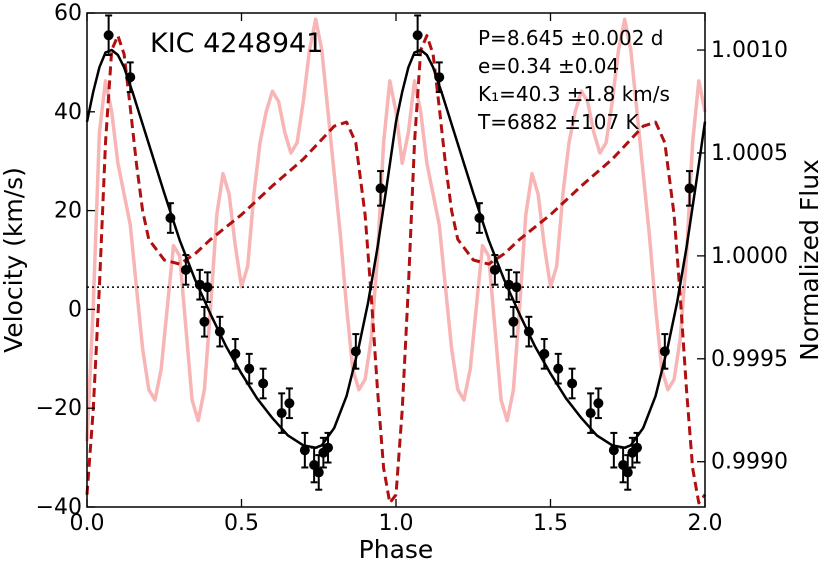 This screenshot has height=564, width=830. I want to click on star-label: KIC 4248941, so click(236, 43).